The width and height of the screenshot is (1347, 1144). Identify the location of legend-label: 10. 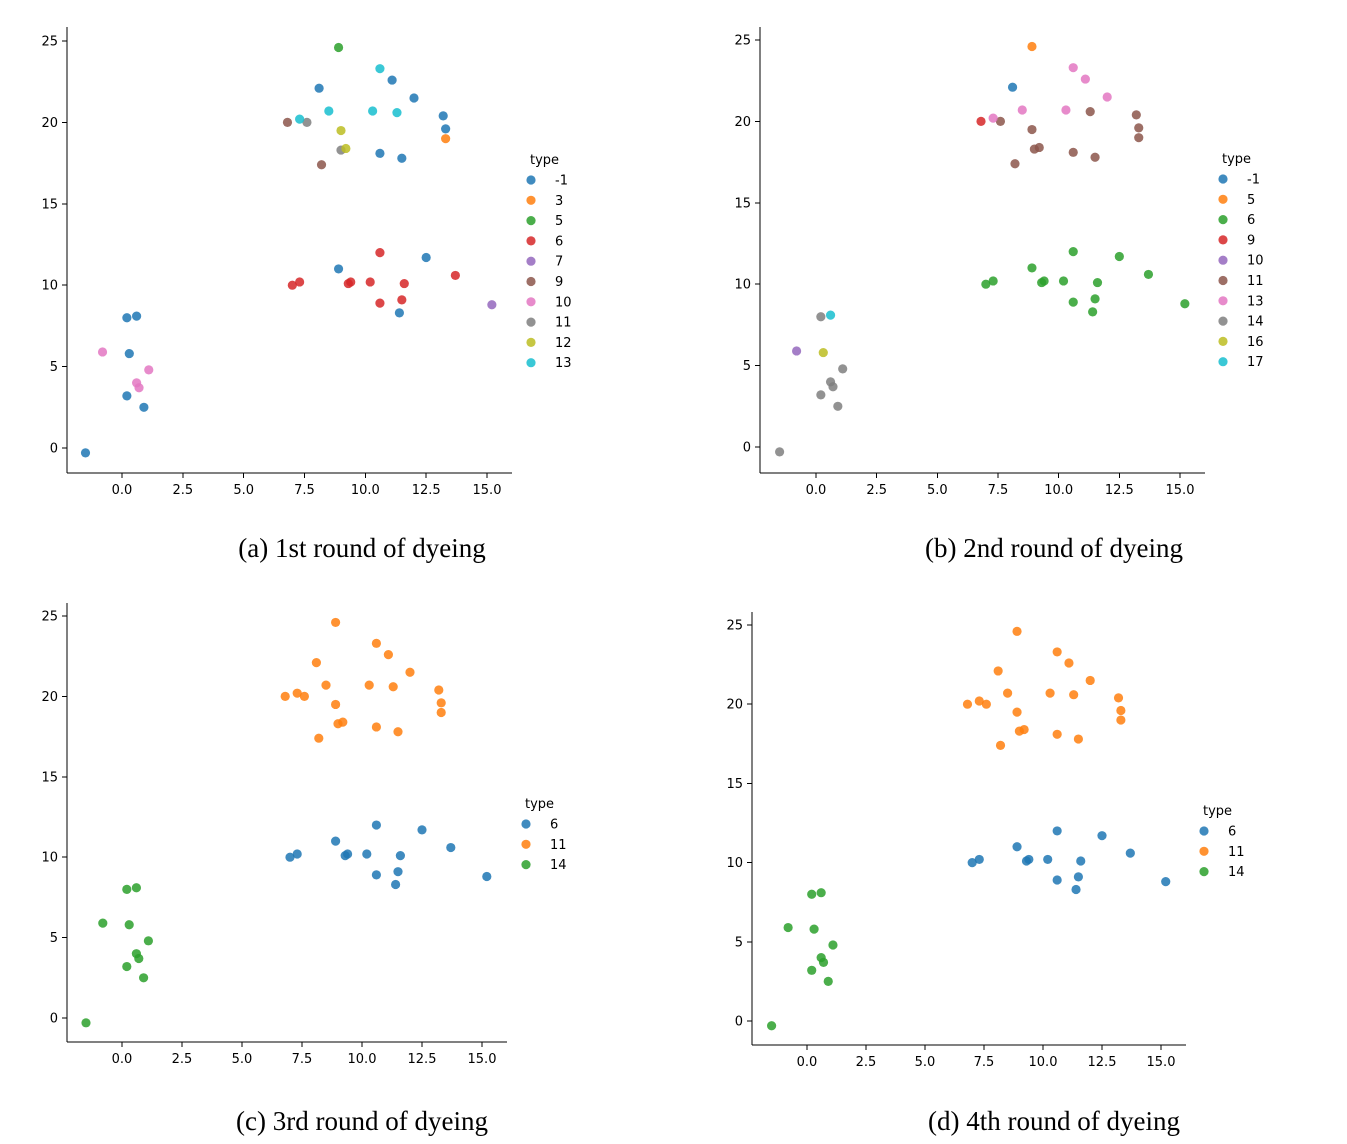
(563, 302).